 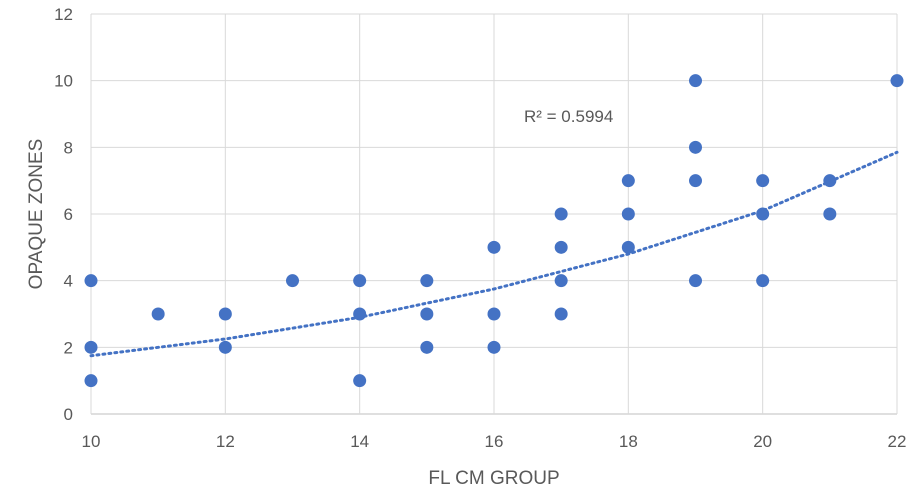 I want to click on r-squared-label: R² = 0.5994, so click(x=568, y=116).